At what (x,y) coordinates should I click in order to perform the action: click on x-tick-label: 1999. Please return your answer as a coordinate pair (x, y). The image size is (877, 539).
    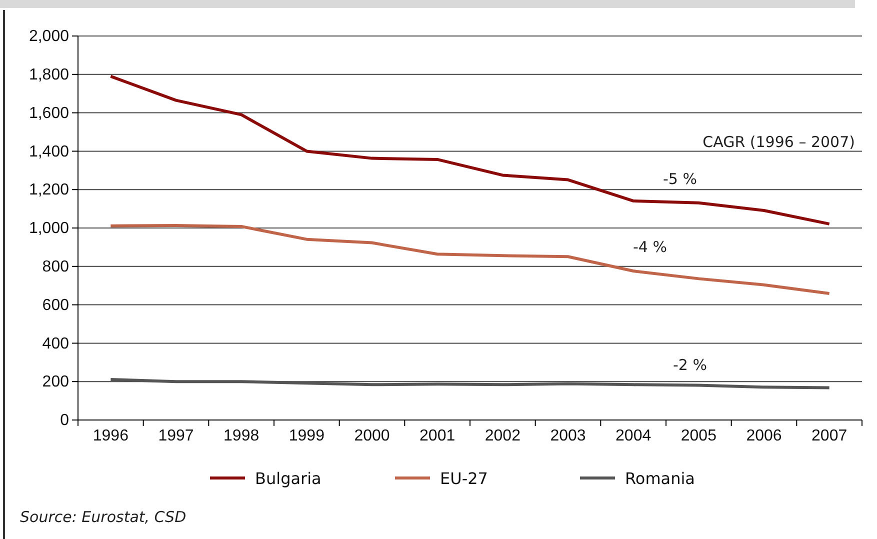
    Looking at the image, I should click on (306, 436).